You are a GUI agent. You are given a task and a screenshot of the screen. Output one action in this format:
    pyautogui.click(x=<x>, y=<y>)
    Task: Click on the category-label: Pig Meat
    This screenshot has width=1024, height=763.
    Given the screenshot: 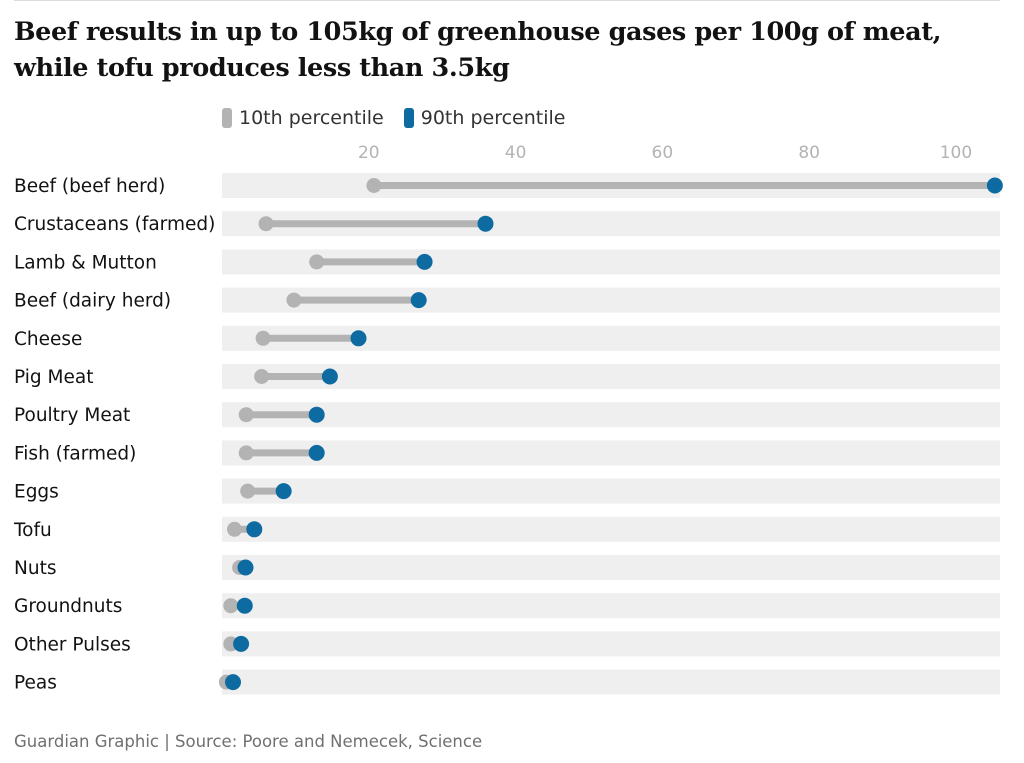 What is the action you would take?
    pyautogui.click(x=53, y=377)
    